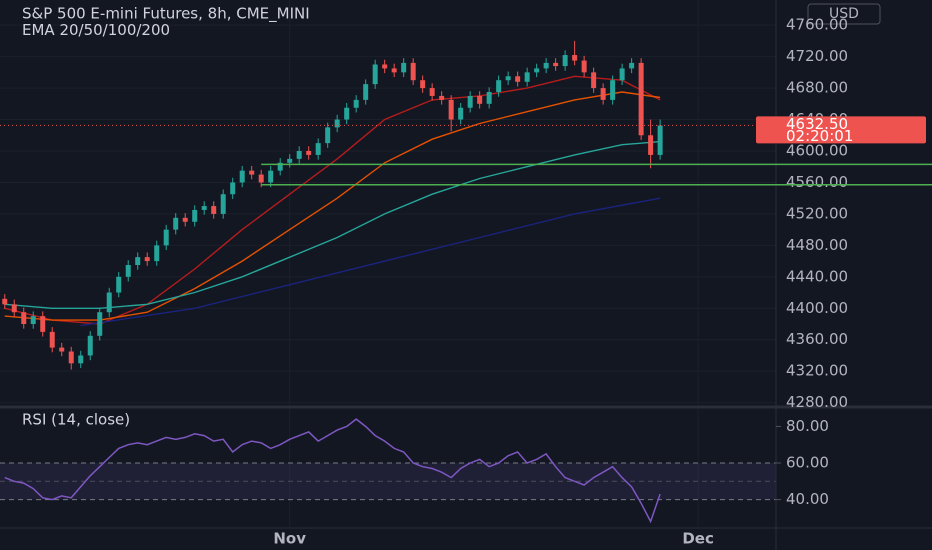 Image resolution: width=932 pixels, height=550 pixels. Describe the element at coordinates (817, 182) in the screenshot. I see `y-tick-label: 4560.00` at that location.